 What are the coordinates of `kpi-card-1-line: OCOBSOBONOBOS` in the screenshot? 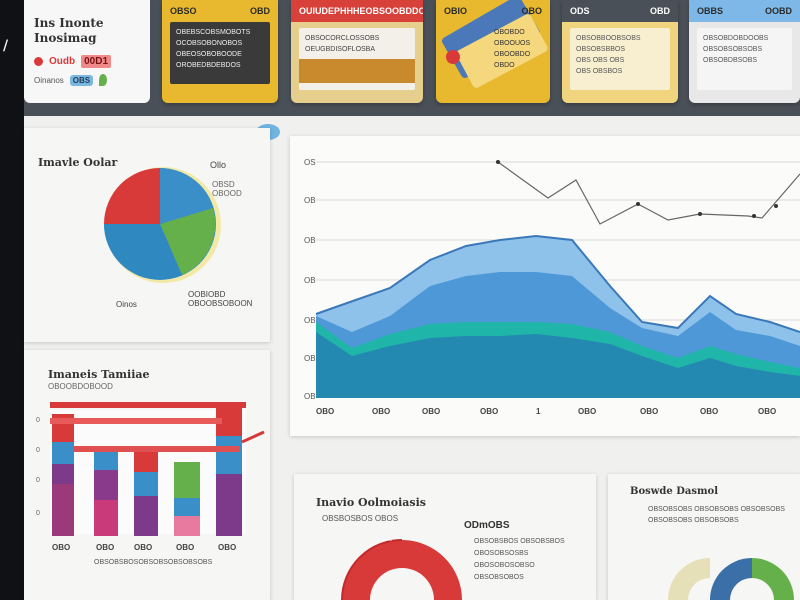 It's located at (209, 43).